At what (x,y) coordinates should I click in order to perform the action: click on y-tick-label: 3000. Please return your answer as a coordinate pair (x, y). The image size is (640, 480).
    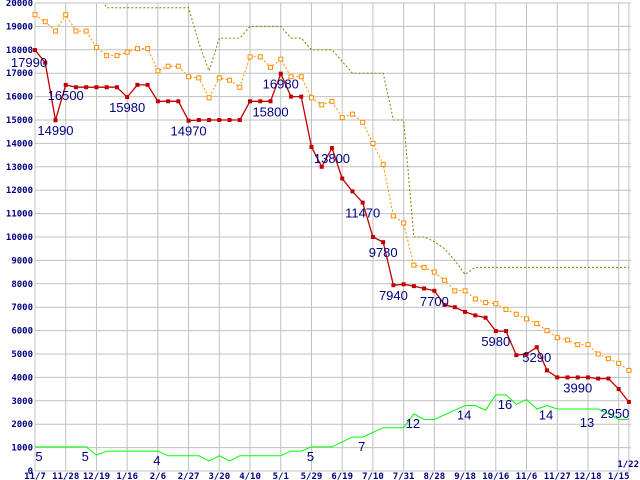
    Looking at the image, I should click on (22, 402).